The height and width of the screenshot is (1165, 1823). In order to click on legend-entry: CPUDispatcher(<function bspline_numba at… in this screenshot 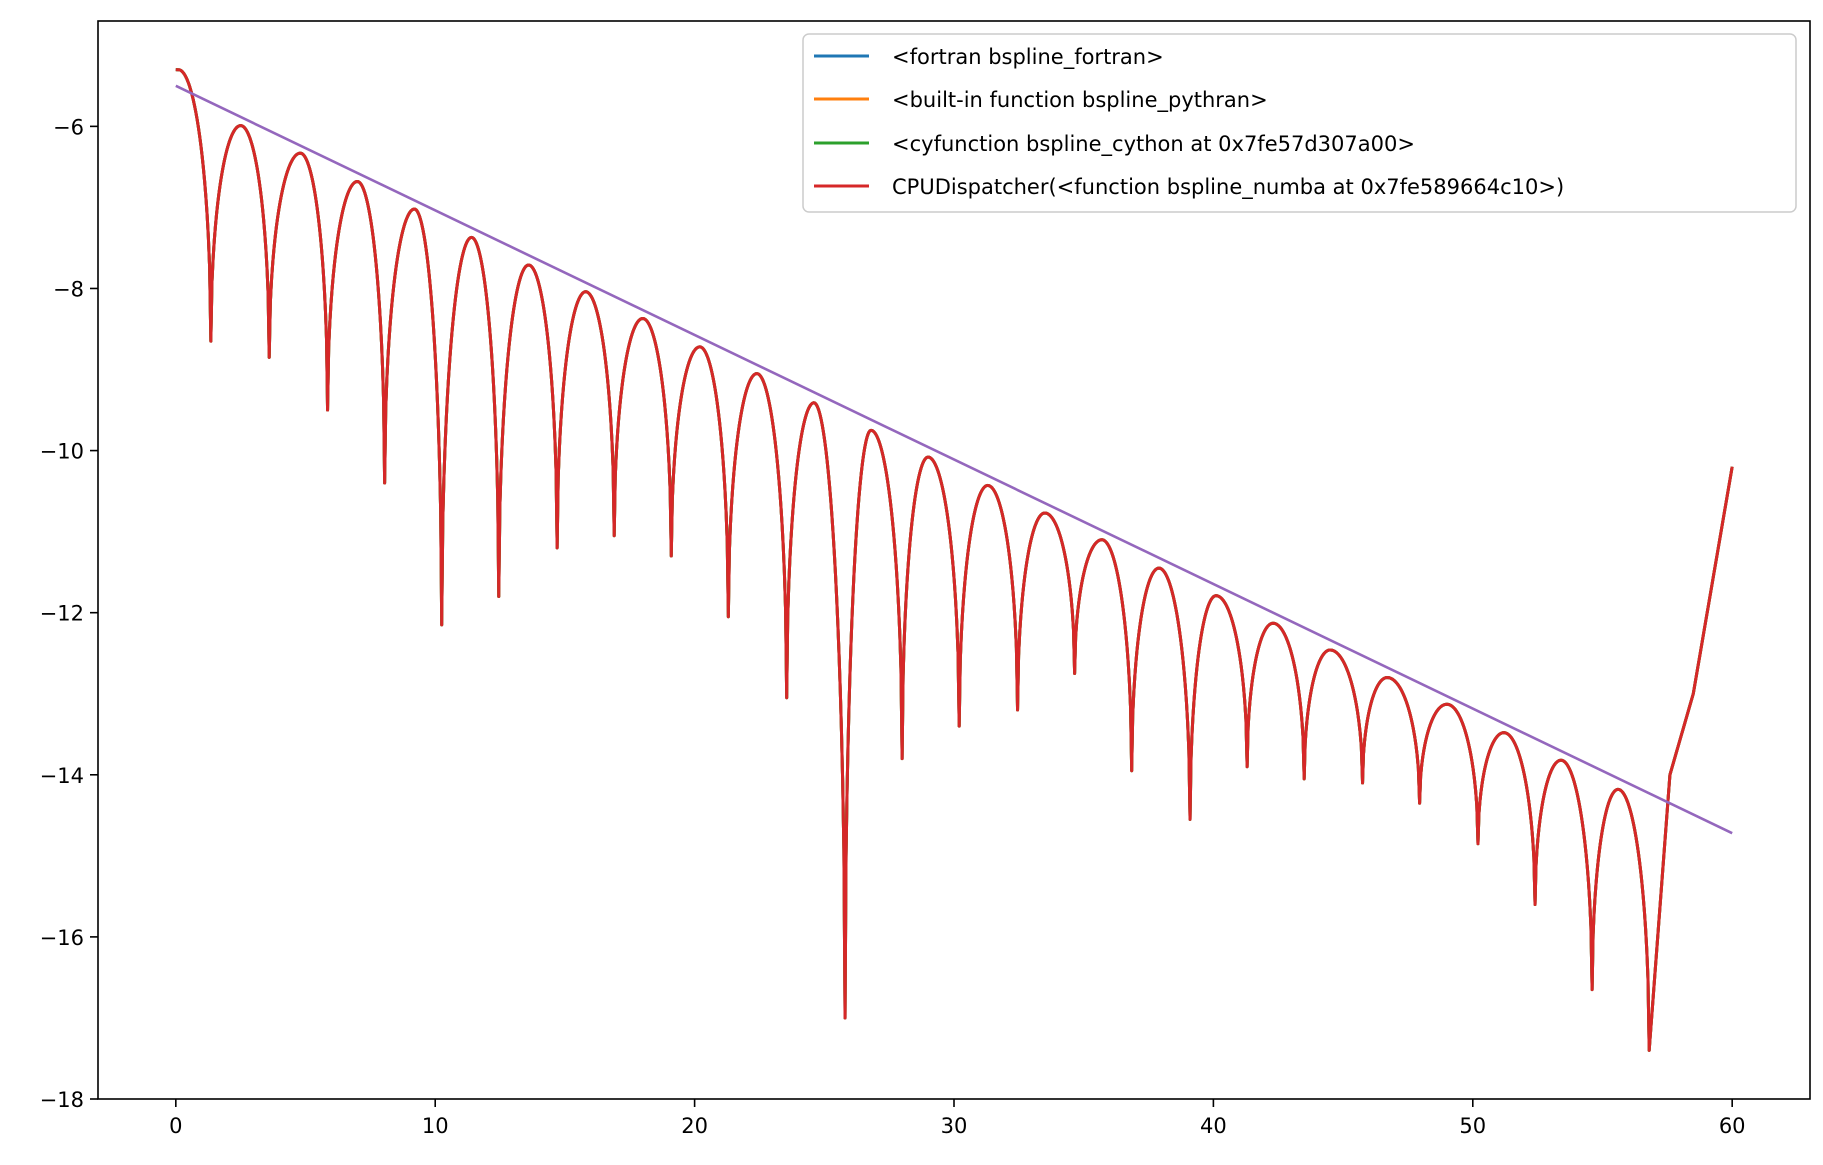, I will do `click(1189, 187)`.